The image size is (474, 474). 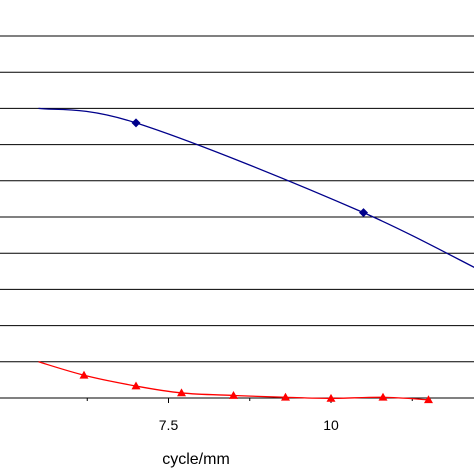 What do you see at coordinates (331, 425) in the screenshot?
I see `x-tick-label: 10` at bounding box center [331, 425].